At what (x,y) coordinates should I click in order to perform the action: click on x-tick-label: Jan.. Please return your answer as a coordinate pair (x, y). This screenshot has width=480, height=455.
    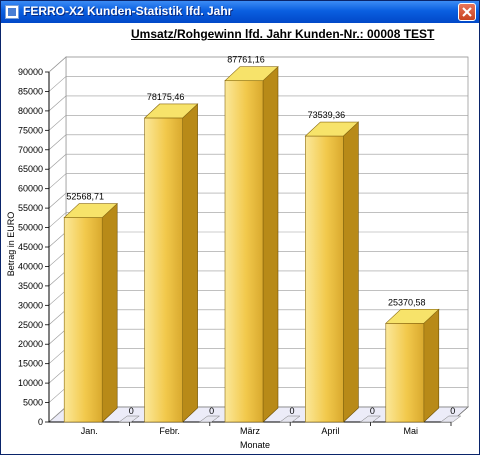
    Looking at the image, I should click on (89, 431).